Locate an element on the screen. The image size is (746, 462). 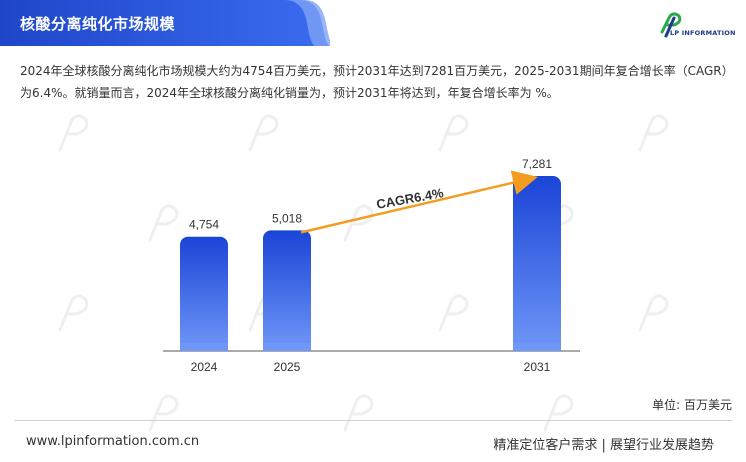
footer-divider is located at coordinates (373, 420).